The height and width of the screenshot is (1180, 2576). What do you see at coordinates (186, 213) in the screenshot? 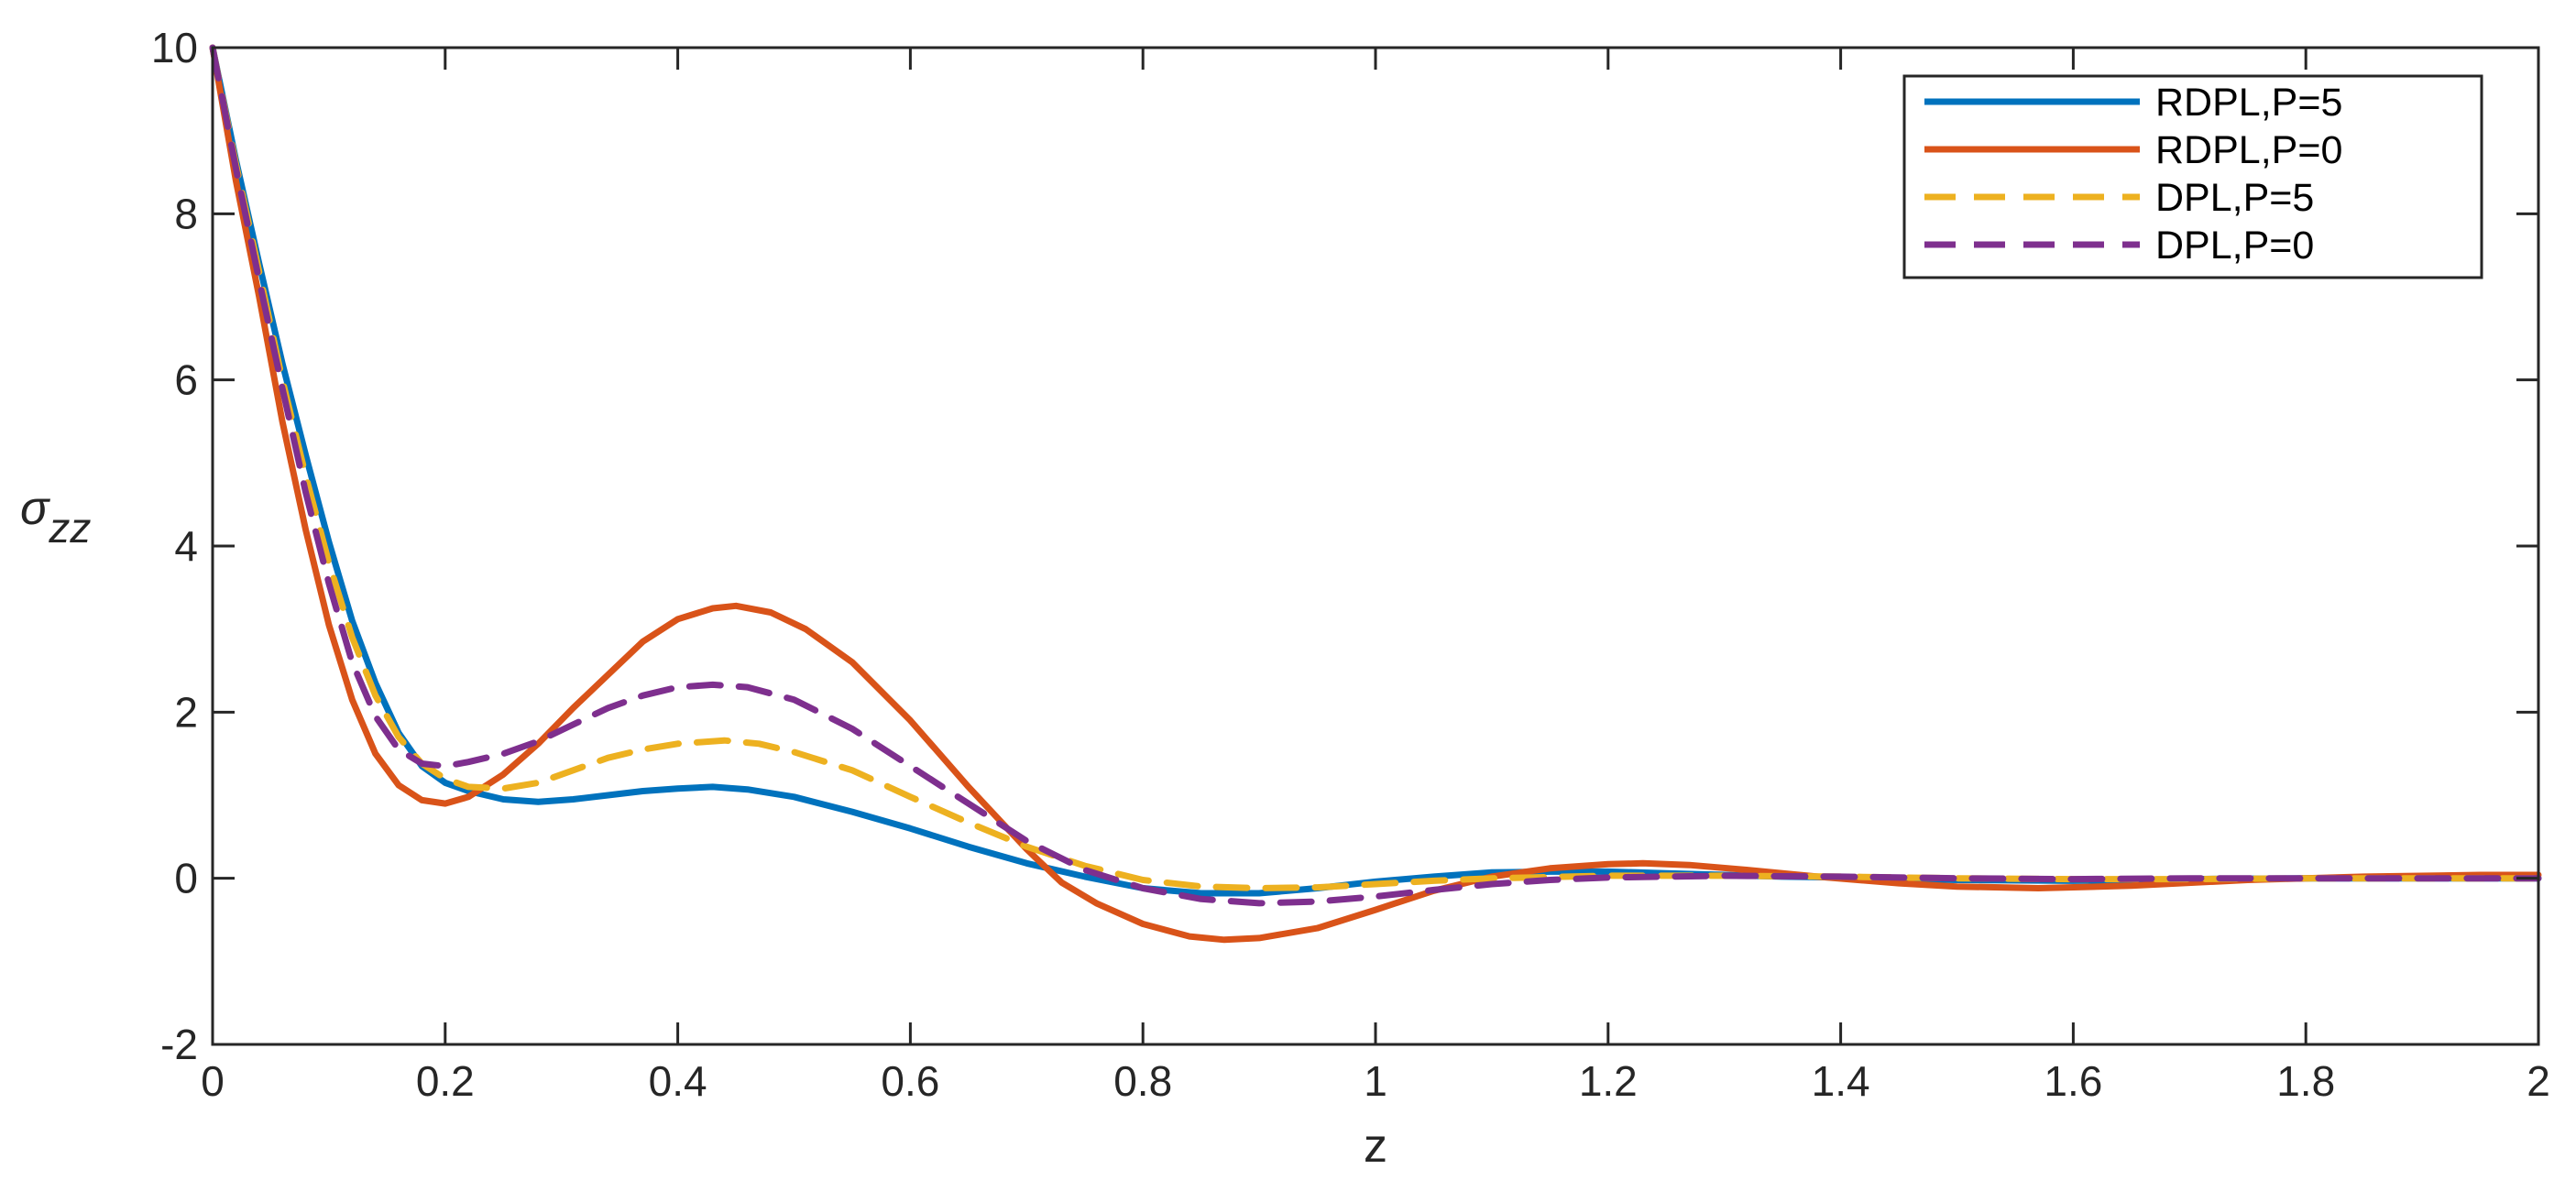
I see `y-tick-label: 8` at bounding box center [186, 213].